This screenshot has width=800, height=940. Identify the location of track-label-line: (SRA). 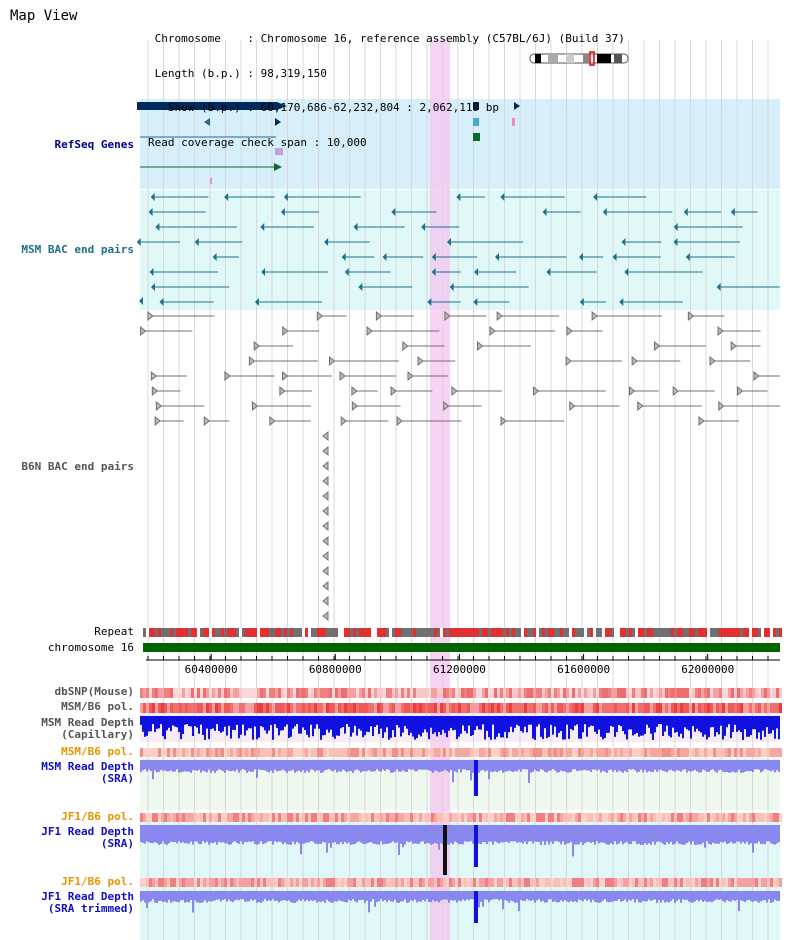
(117, 843).